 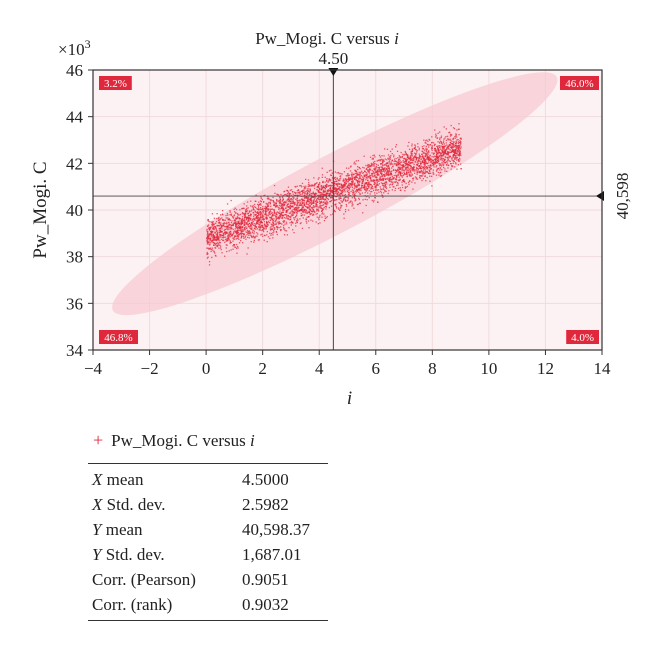 I want to click on stat-value: 1,687.01, so click(x=272, y=554).